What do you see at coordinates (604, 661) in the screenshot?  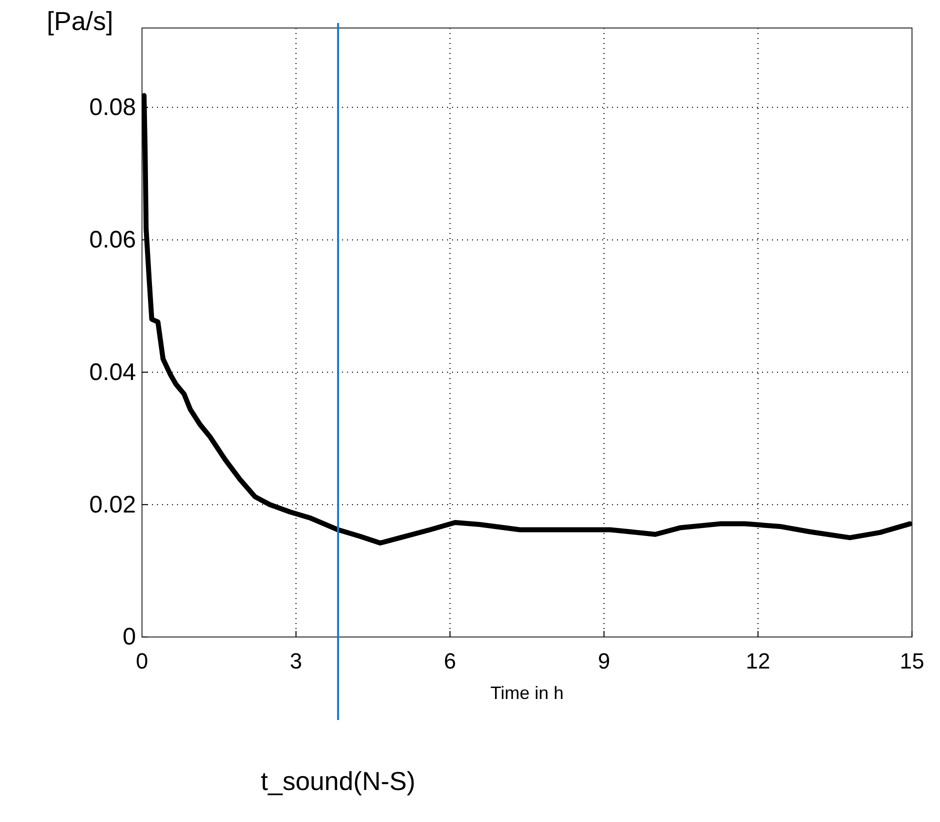 I see `x-tick-label: 9` at bounding box center [604, 661].